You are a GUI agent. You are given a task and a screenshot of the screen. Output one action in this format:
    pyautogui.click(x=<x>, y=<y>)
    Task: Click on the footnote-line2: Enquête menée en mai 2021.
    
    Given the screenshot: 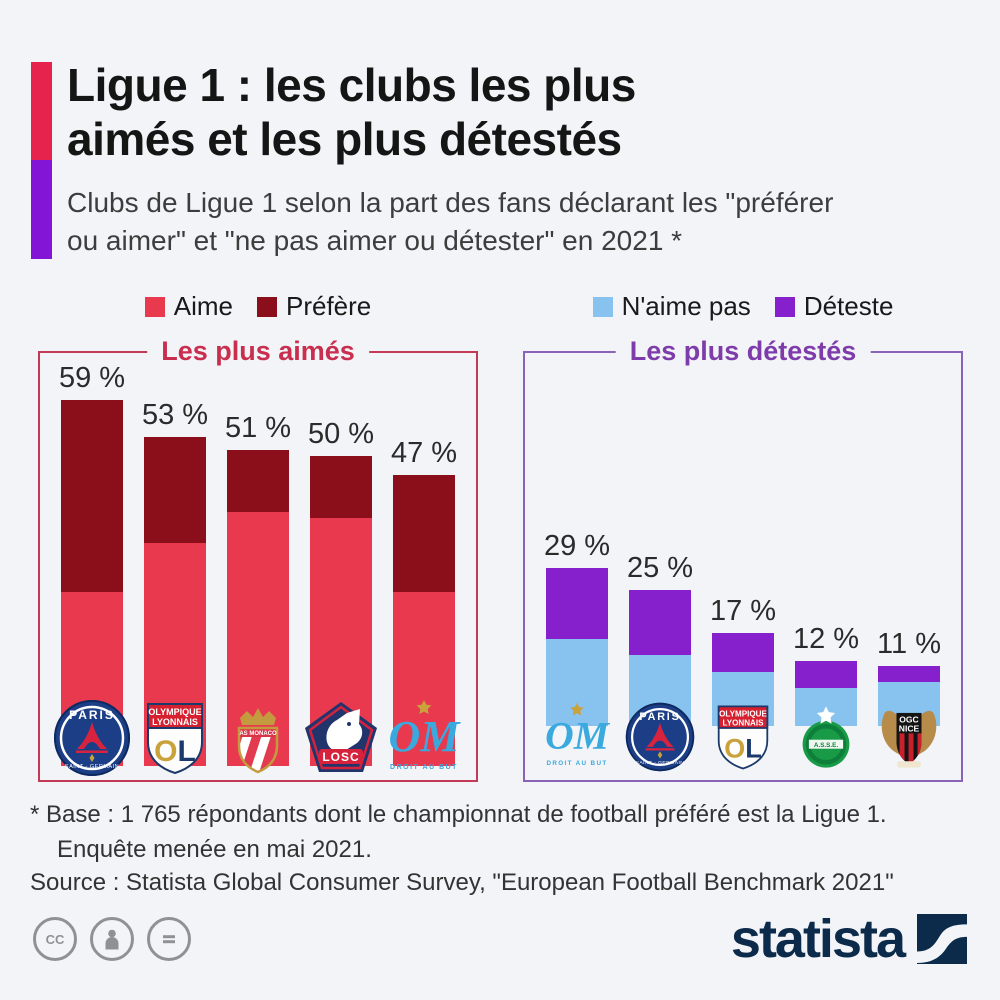 What is the action you would take?
    pyautogui.click(x=214, y=849)
    